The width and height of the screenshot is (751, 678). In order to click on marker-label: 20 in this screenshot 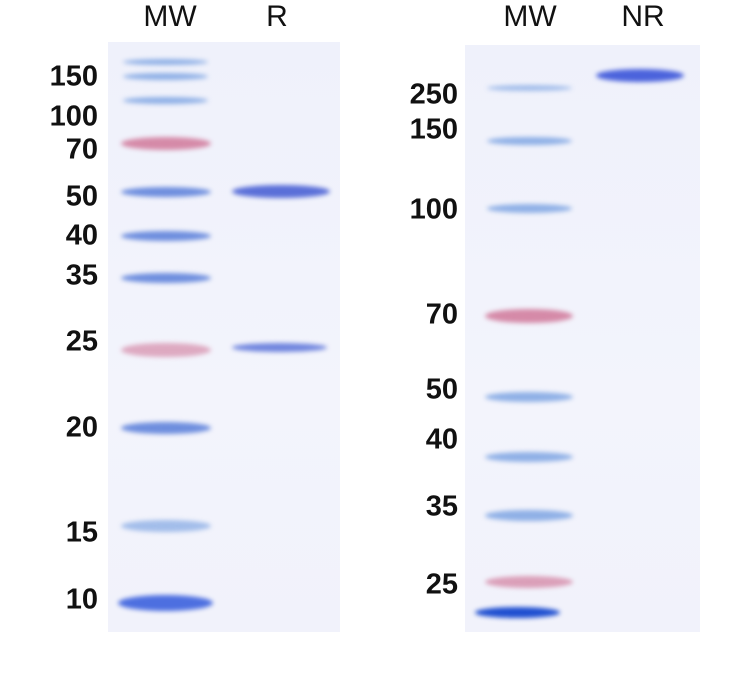, I will do `click(81, 427)`.